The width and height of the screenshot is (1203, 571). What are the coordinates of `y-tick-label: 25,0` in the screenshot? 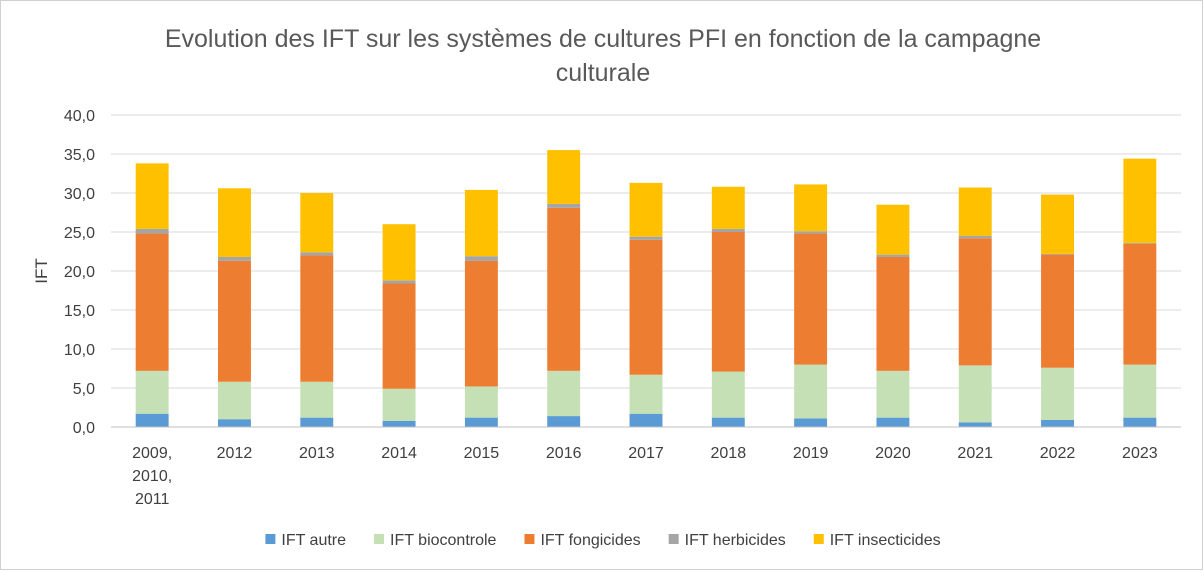 It's located at (79, 233).